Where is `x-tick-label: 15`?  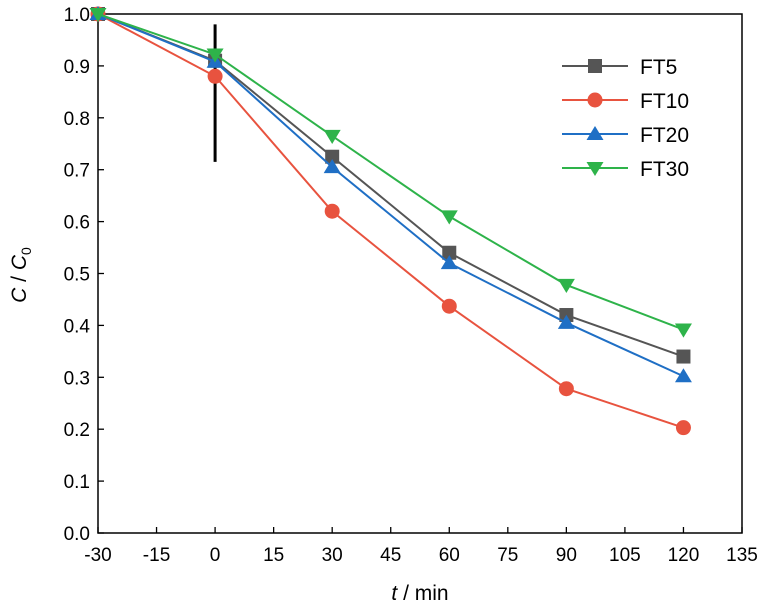 x-tick-label: 15 is located at coordinates (273, 555).